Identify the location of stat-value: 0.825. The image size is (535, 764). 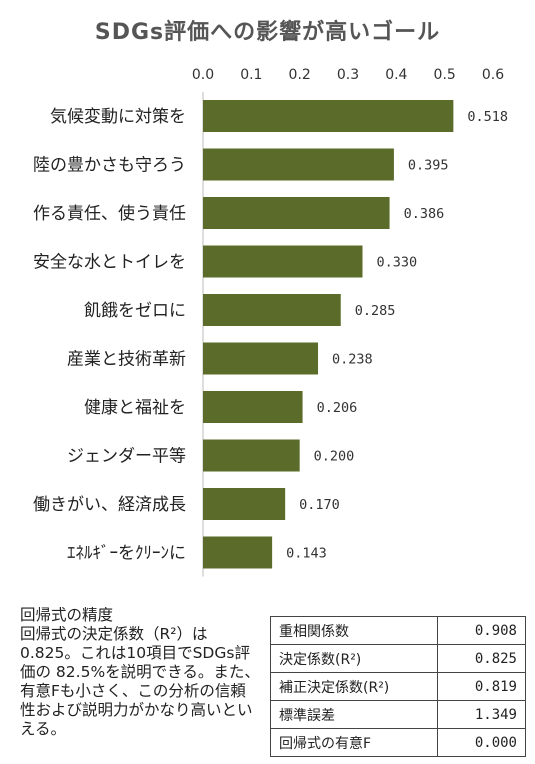
(481, 658).